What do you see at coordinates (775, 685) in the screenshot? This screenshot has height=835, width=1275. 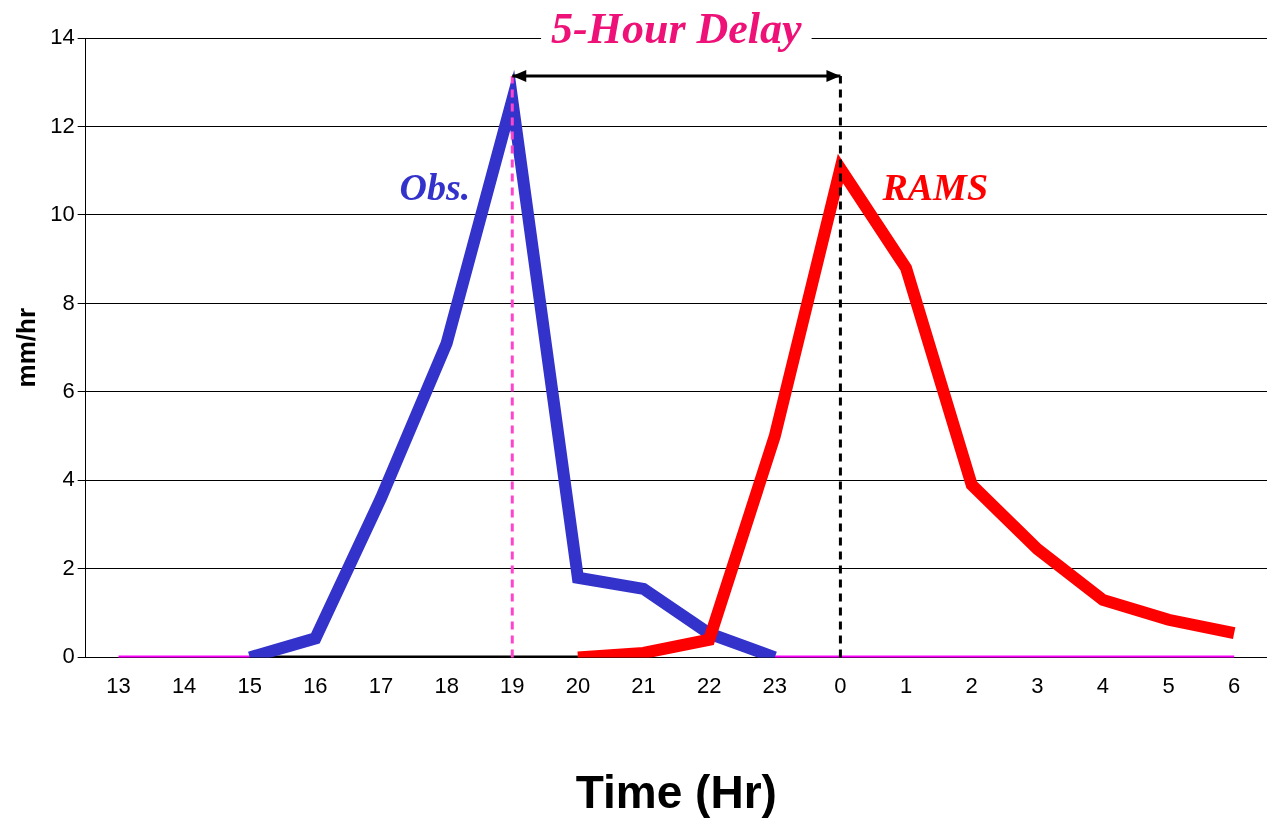 I see `x-tick-label: 23` at bounding box center [775, 685].